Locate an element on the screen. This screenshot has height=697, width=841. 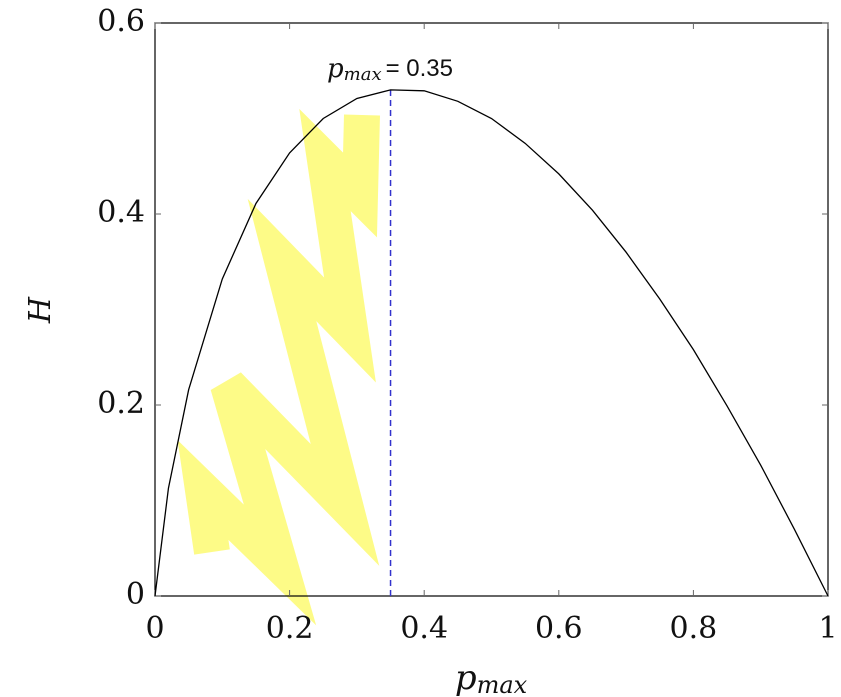
x-tick-label: 0.6 is located at coordinates (559, 628).